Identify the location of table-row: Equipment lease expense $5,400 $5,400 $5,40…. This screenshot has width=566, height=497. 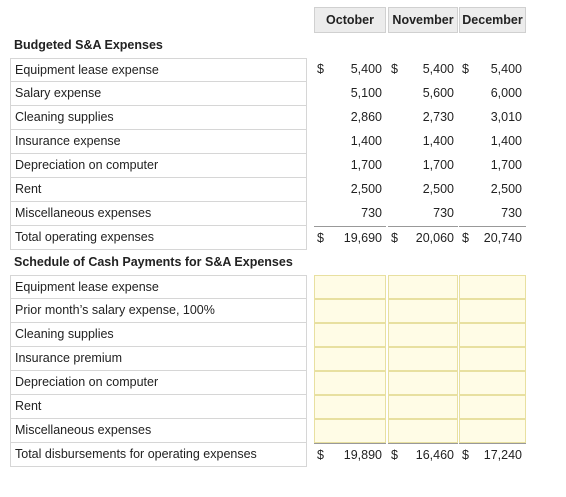
(268, 70).